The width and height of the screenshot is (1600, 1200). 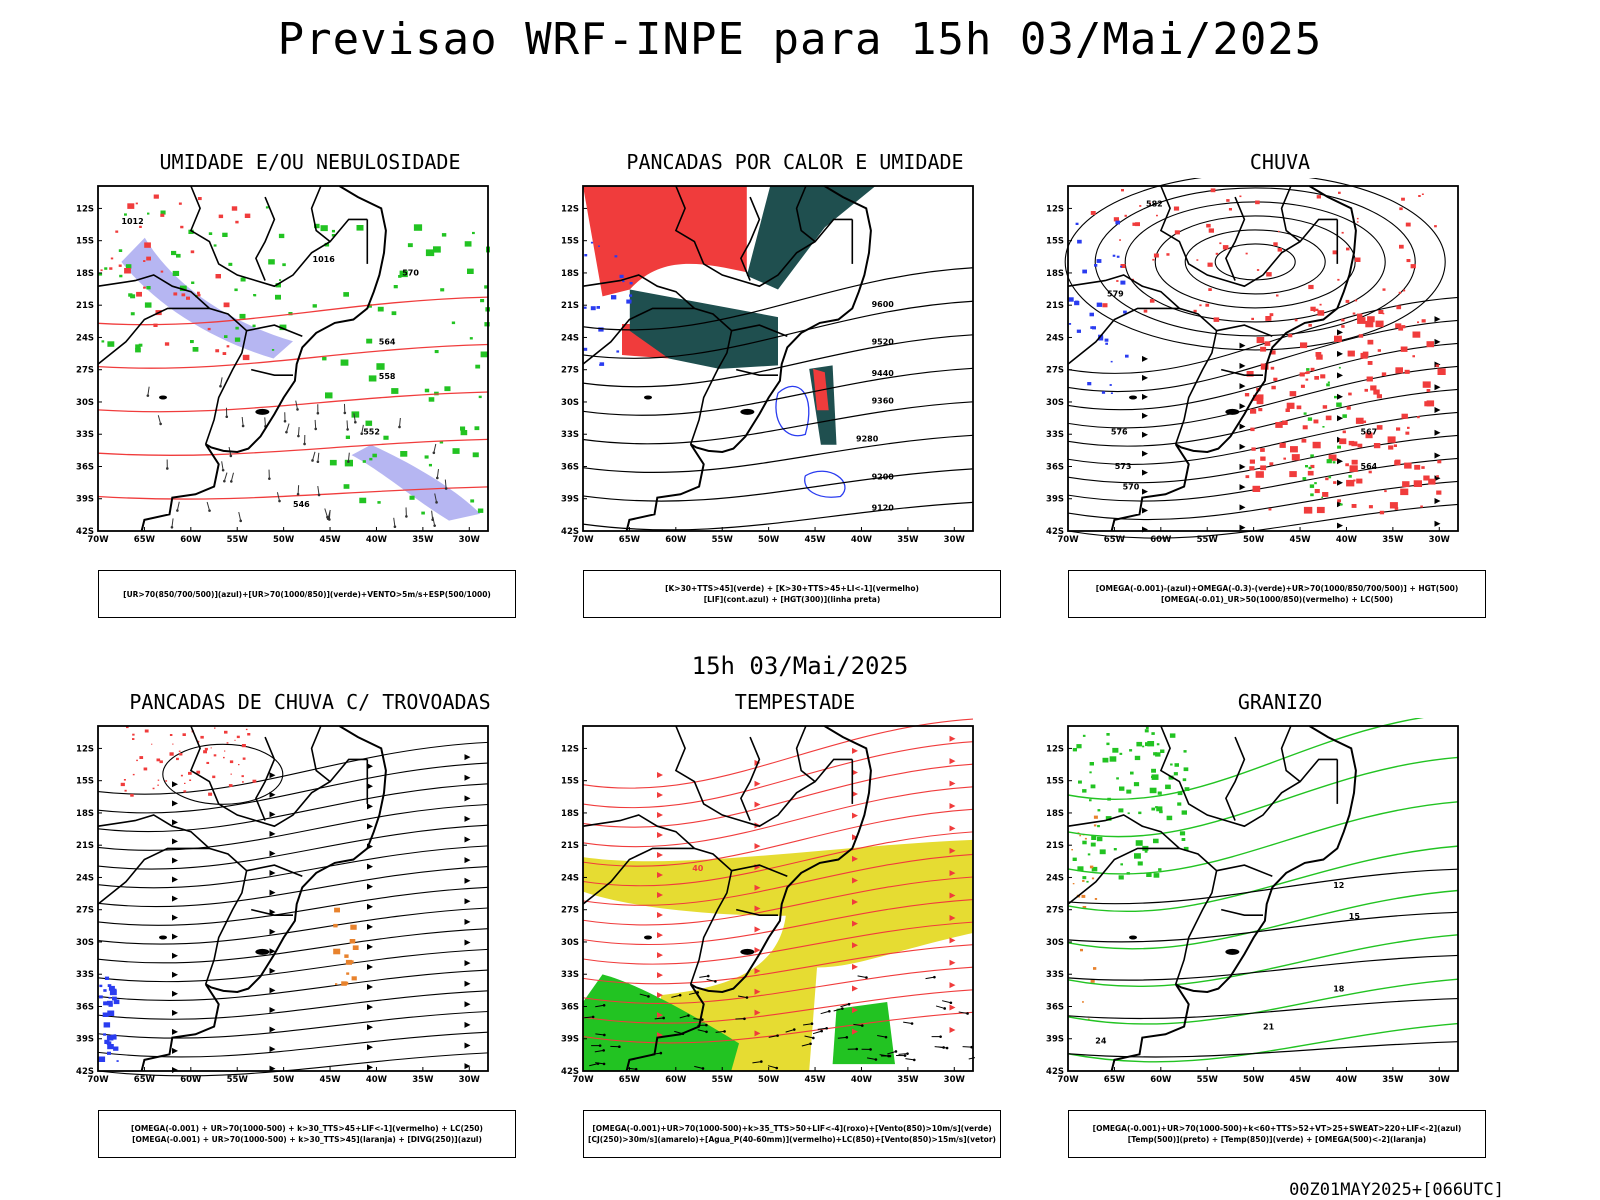 What do you see at coordinates (1133, 397) in the screenshot?
I see `lake` at bounding box center [1133, 397].